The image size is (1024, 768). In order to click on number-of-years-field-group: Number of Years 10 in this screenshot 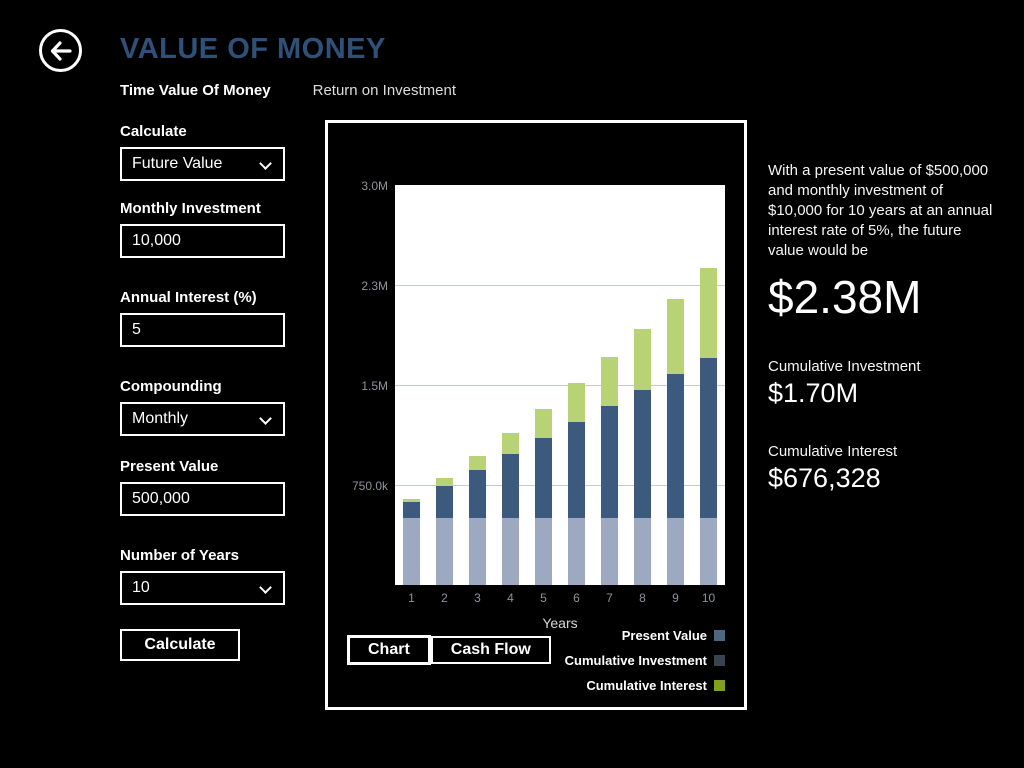, I will do `click(202, 576)`.